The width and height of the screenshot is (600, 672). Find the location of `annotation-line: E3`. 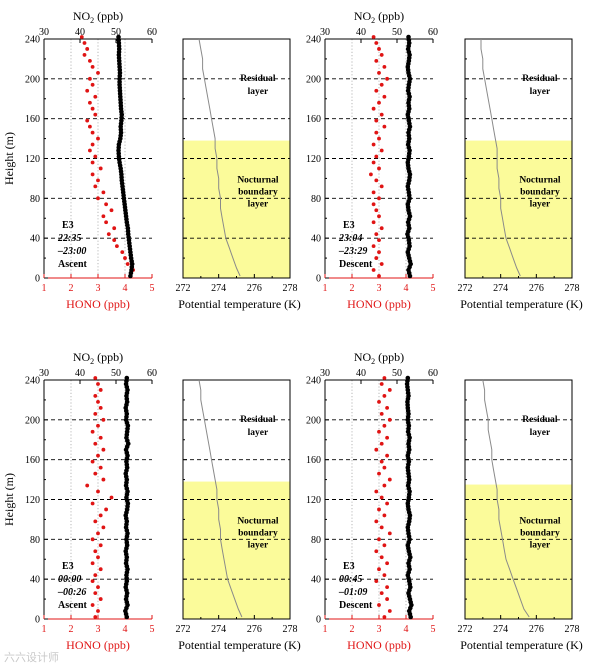

annotation-line: E3 is located at coordinates (349, 225).